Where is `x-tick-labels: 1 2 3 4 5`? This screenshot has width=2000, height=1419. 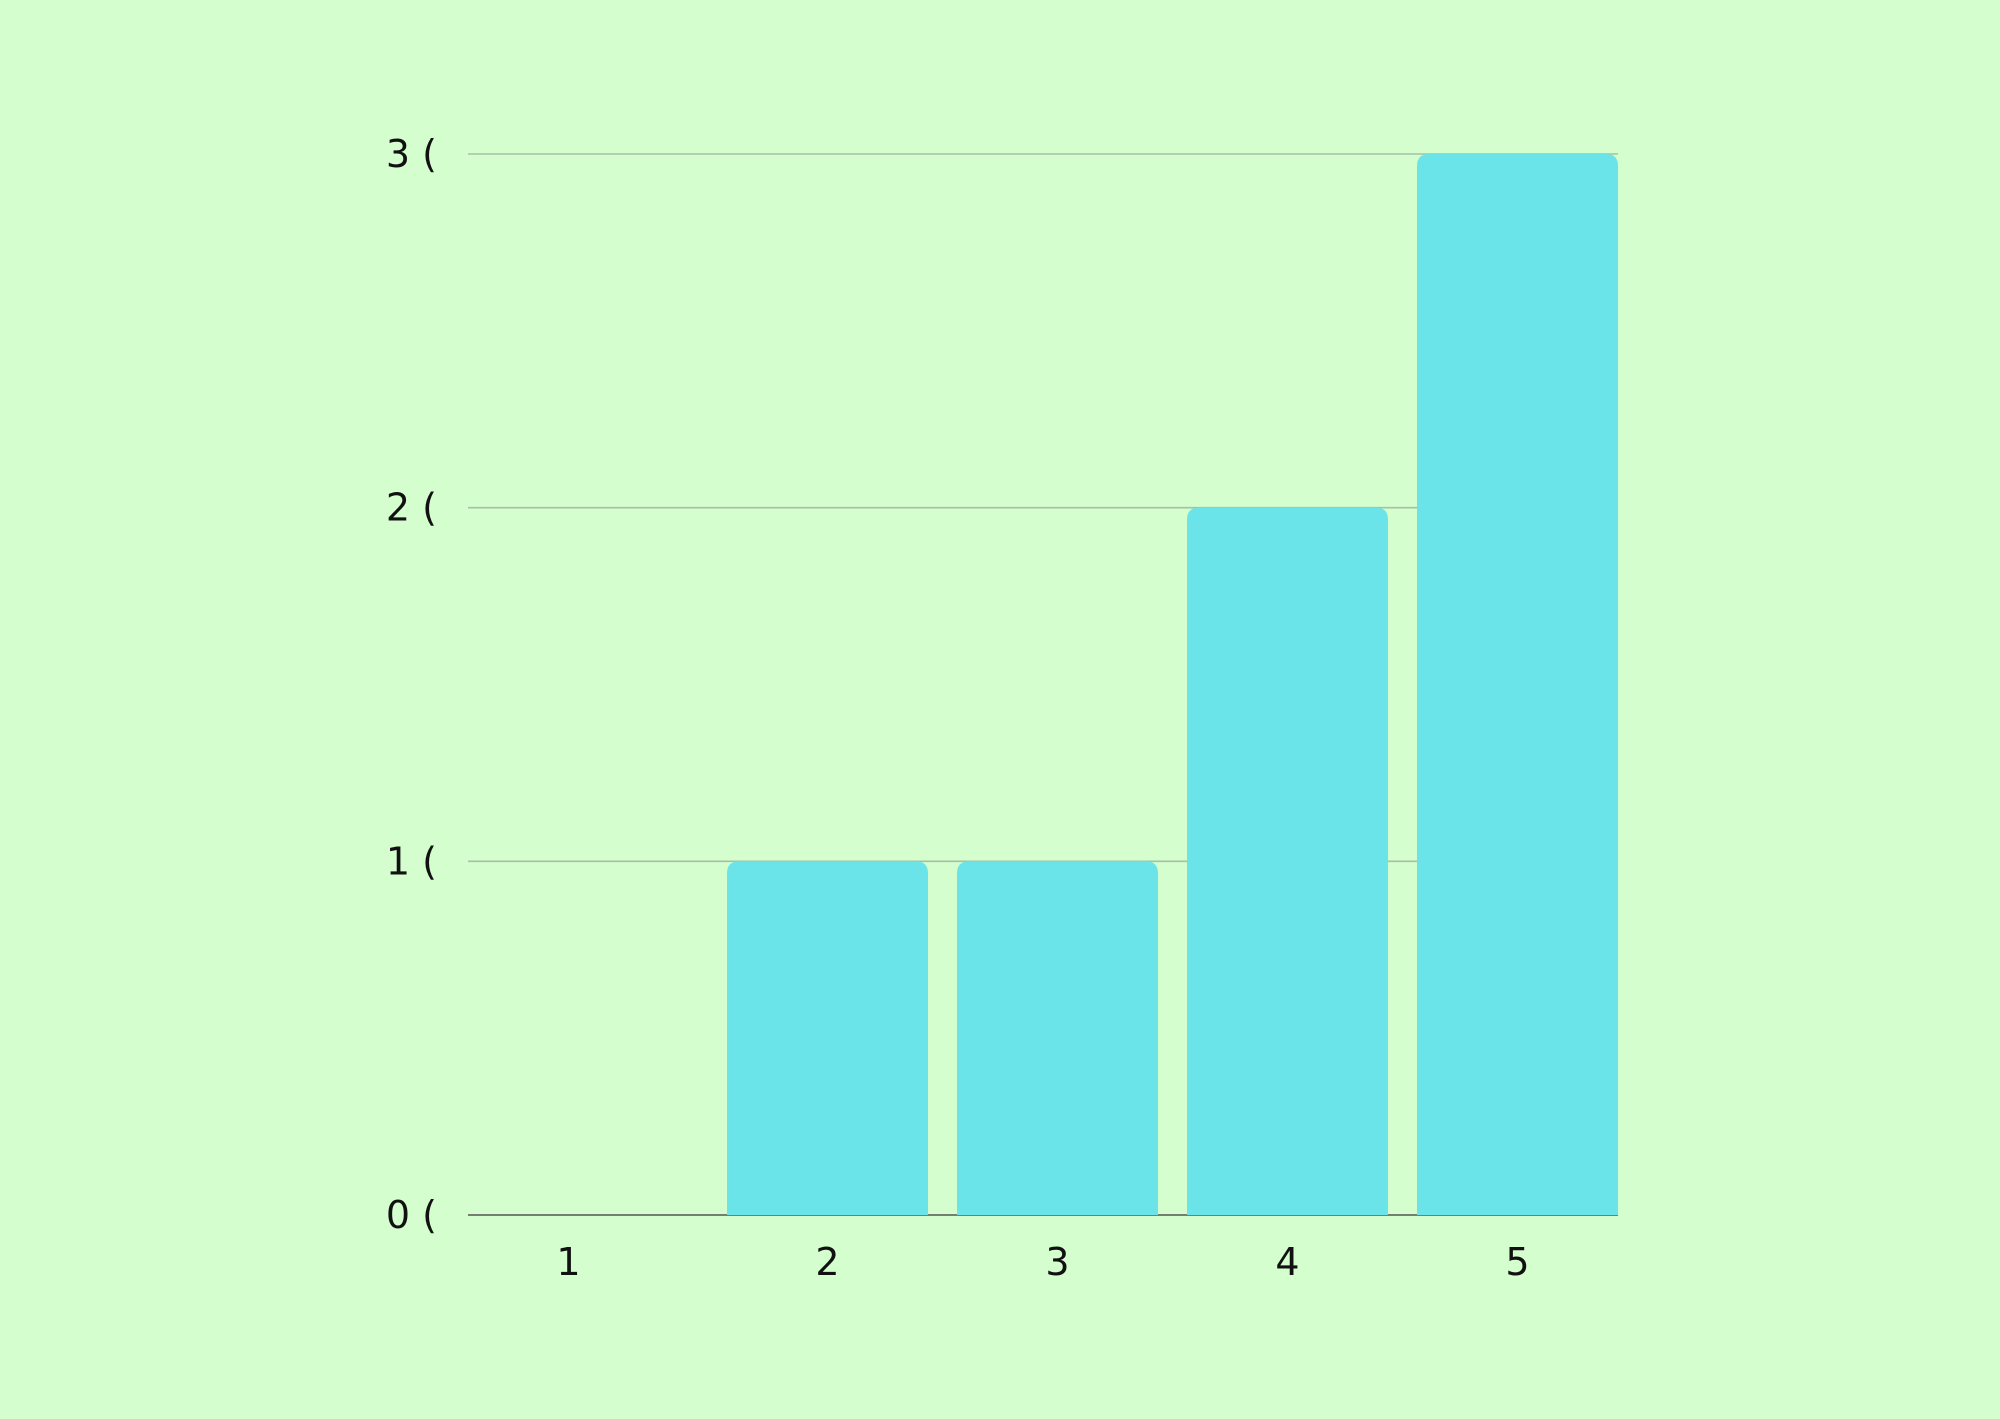
x-tick-labels: 1 2 3 4 5 is located at coordinates (1042, 1262).